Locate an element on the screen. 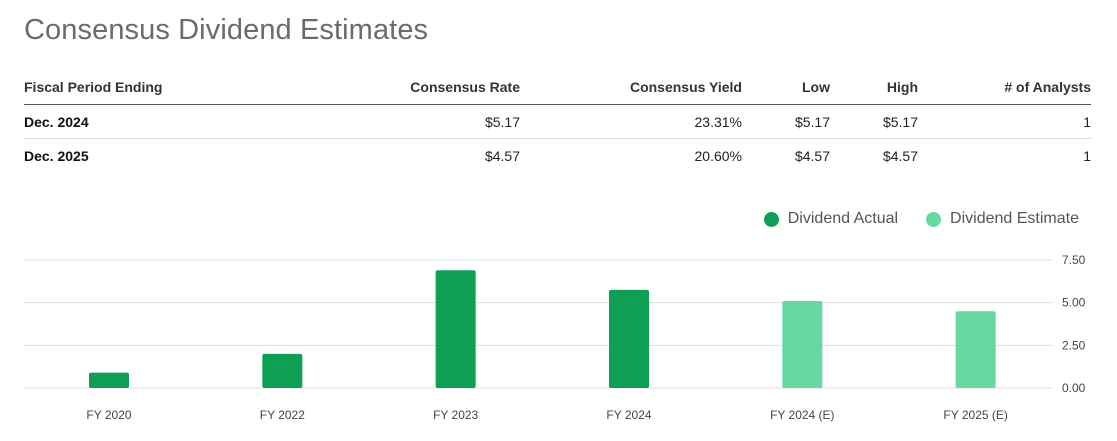 The image size is (1117, 441). cell-yield: 23.31% is located at coordinates (631, 121).